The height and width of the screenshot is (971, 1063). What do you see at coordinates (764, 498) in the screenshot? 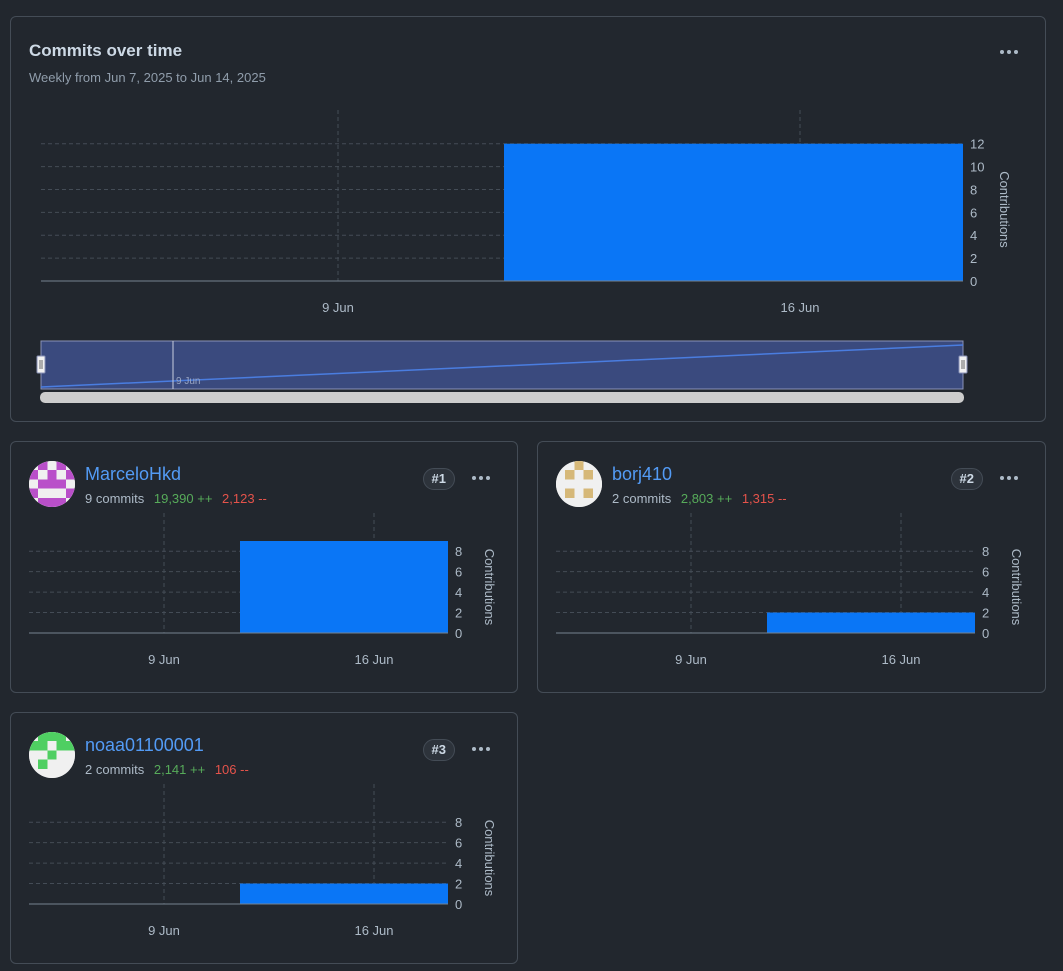
I see `deletions-count: 1,315 --` at bounding box center [764, 498].